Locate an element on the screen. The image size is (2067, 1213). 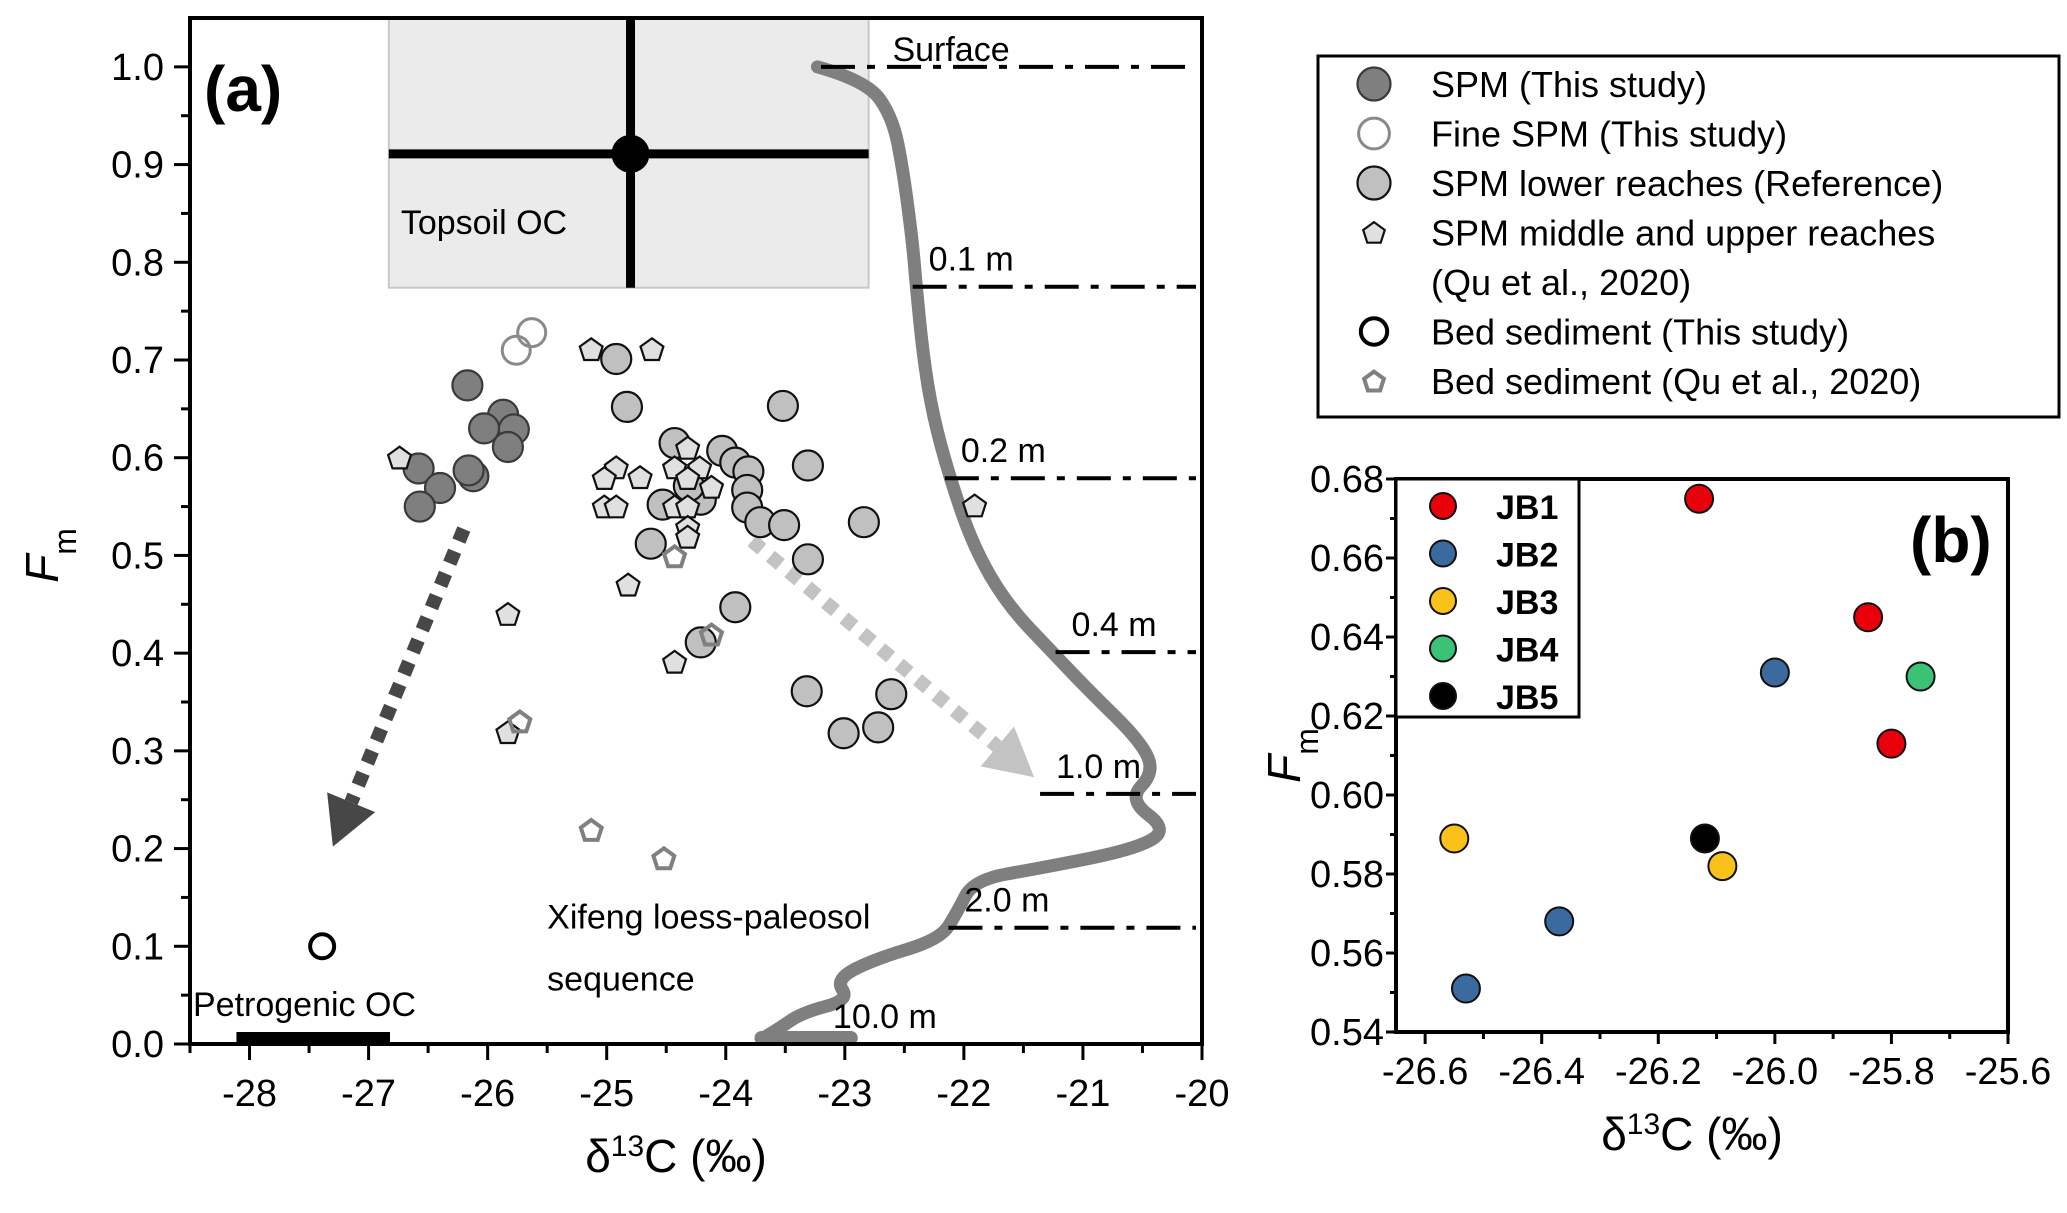
legend-b-label: JB2 is located at coordinates (1527, 556).